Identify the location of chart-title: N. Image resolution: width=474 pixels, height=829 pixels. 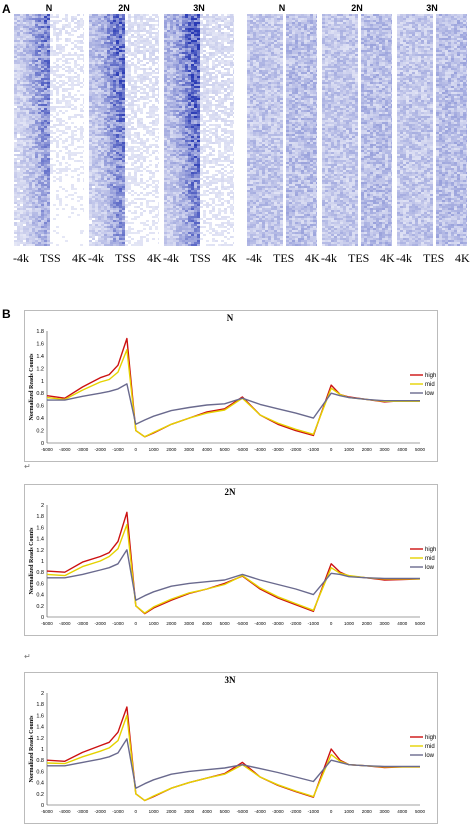
(230, 318).